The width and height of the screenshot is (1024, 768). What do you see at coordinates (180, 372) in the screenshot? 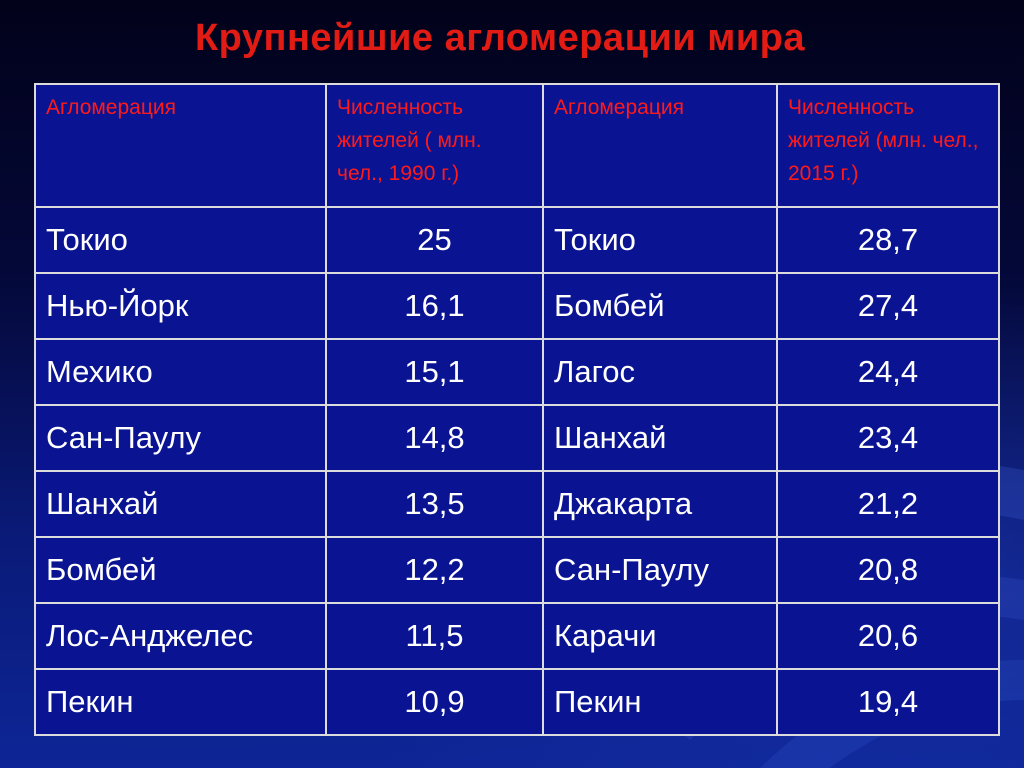
I see `city-1990: Мехико` at bounding box center [180, 372].